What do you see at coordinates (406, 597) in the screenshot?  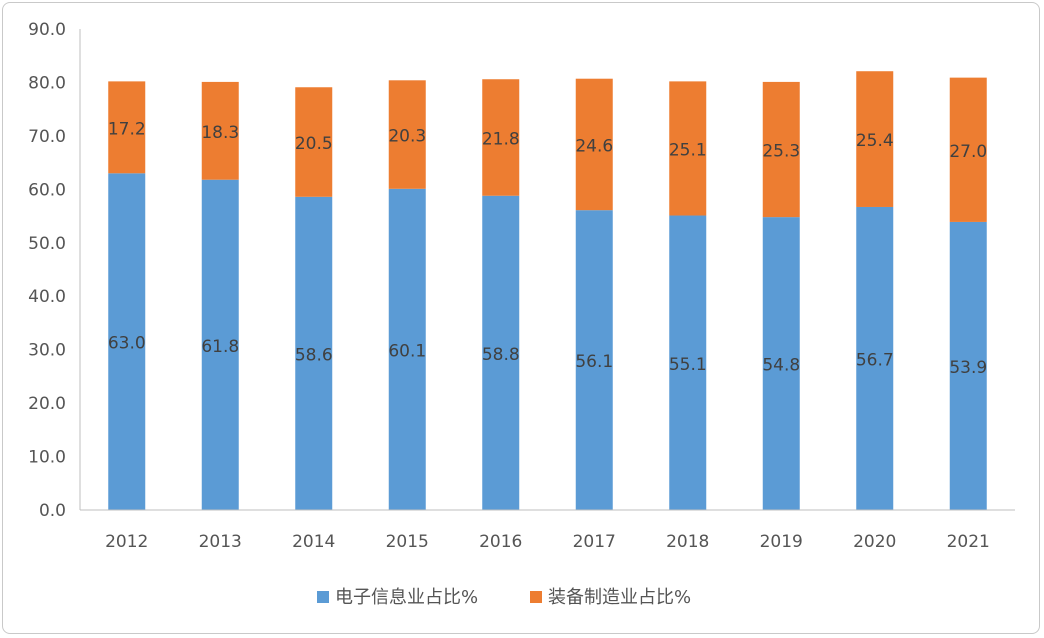 I see `legend-label: 电子信息业占比%` at bounding box center [406, 597].